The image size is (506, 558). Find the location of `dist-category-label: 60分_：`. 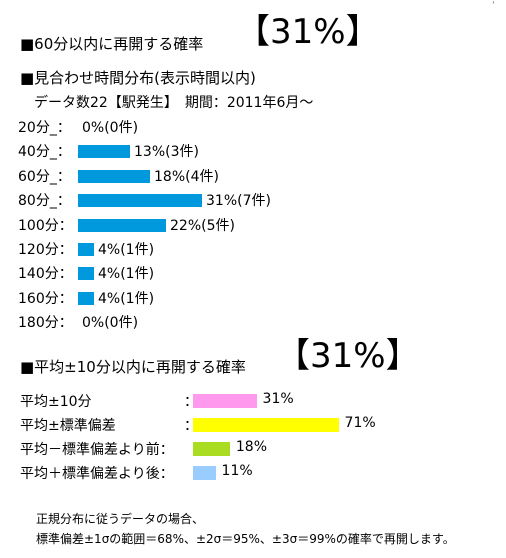

dist-category-label: 60分_： is located at coordinates (44, 176).